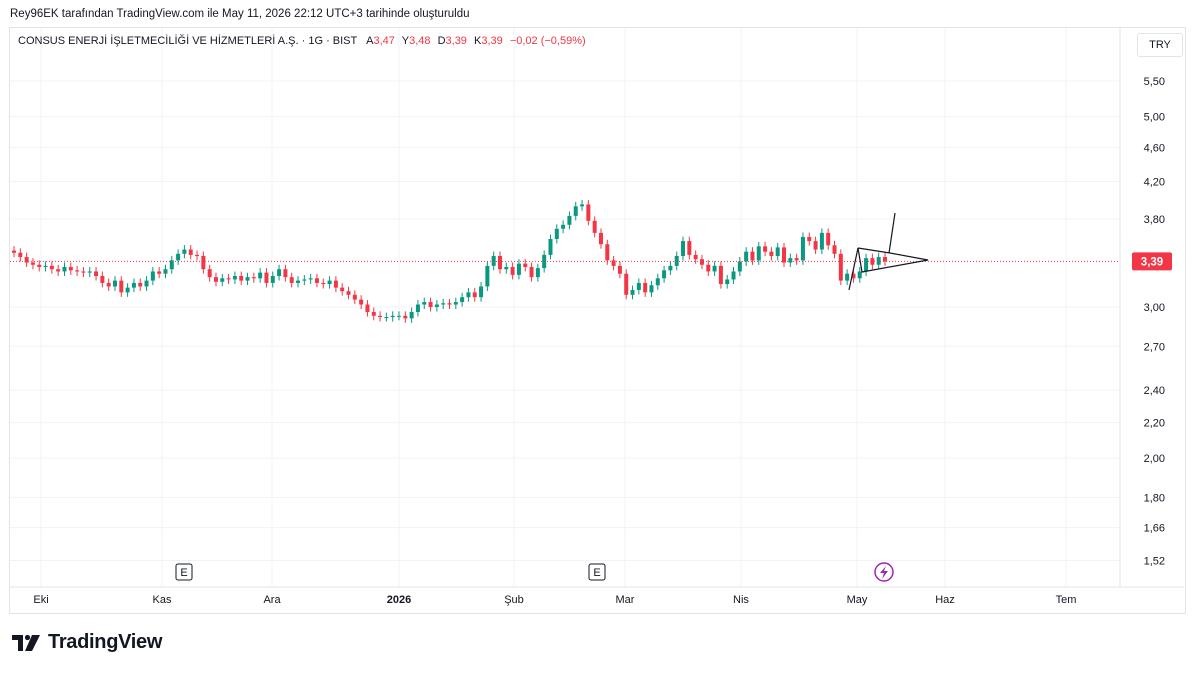 Image resolution: width=1195 pixels, height=673 pixels. Describe the element at coordinates (1154, 82) in the screenshot. I see `price-tick-label: 5,50` at that location.